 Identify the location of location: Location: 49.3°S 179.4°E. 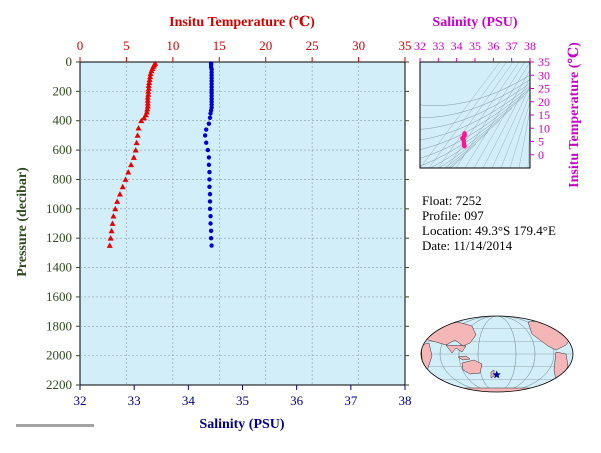
(489, 230).